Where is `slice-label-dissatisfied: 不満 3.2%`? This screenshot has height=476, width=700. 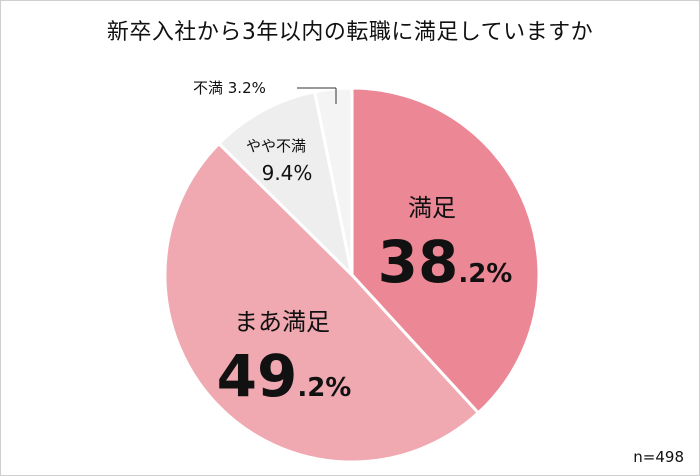 slice-label-dissatisfied: 不満 3.2% is located at coordinates (229, 88).